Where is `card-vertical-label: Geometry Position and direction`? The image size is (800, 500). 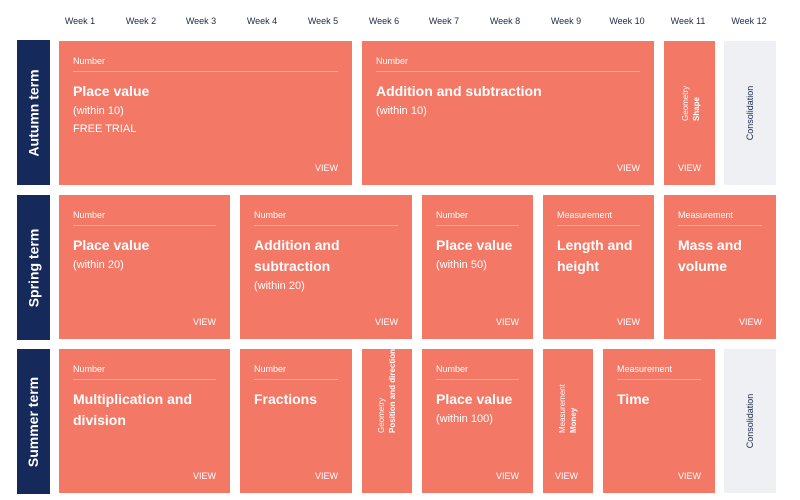 card-vertical-label: Geometry Position and direction is located at coordinates (387, 391).